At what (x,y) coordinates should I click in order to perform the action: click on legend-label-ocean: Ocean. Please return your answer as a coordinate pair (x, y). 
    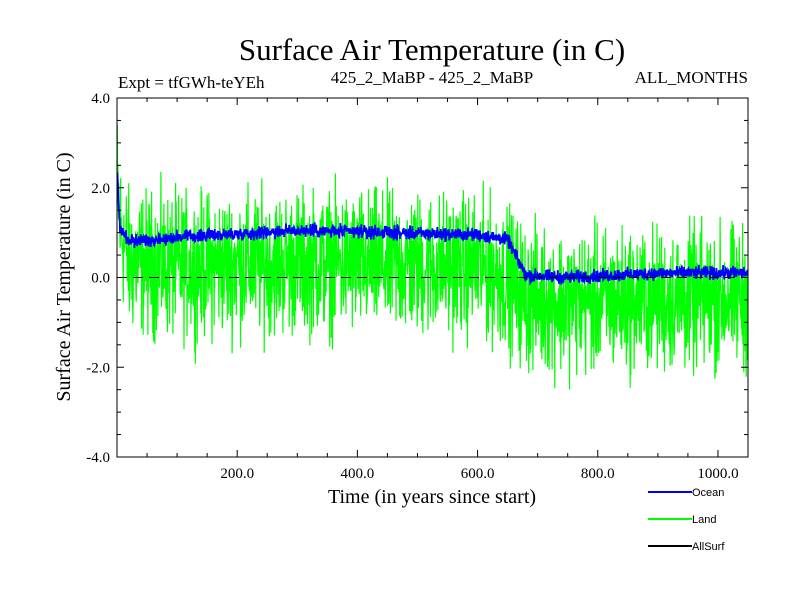
    Looking at the image, I should click on (708, 493).